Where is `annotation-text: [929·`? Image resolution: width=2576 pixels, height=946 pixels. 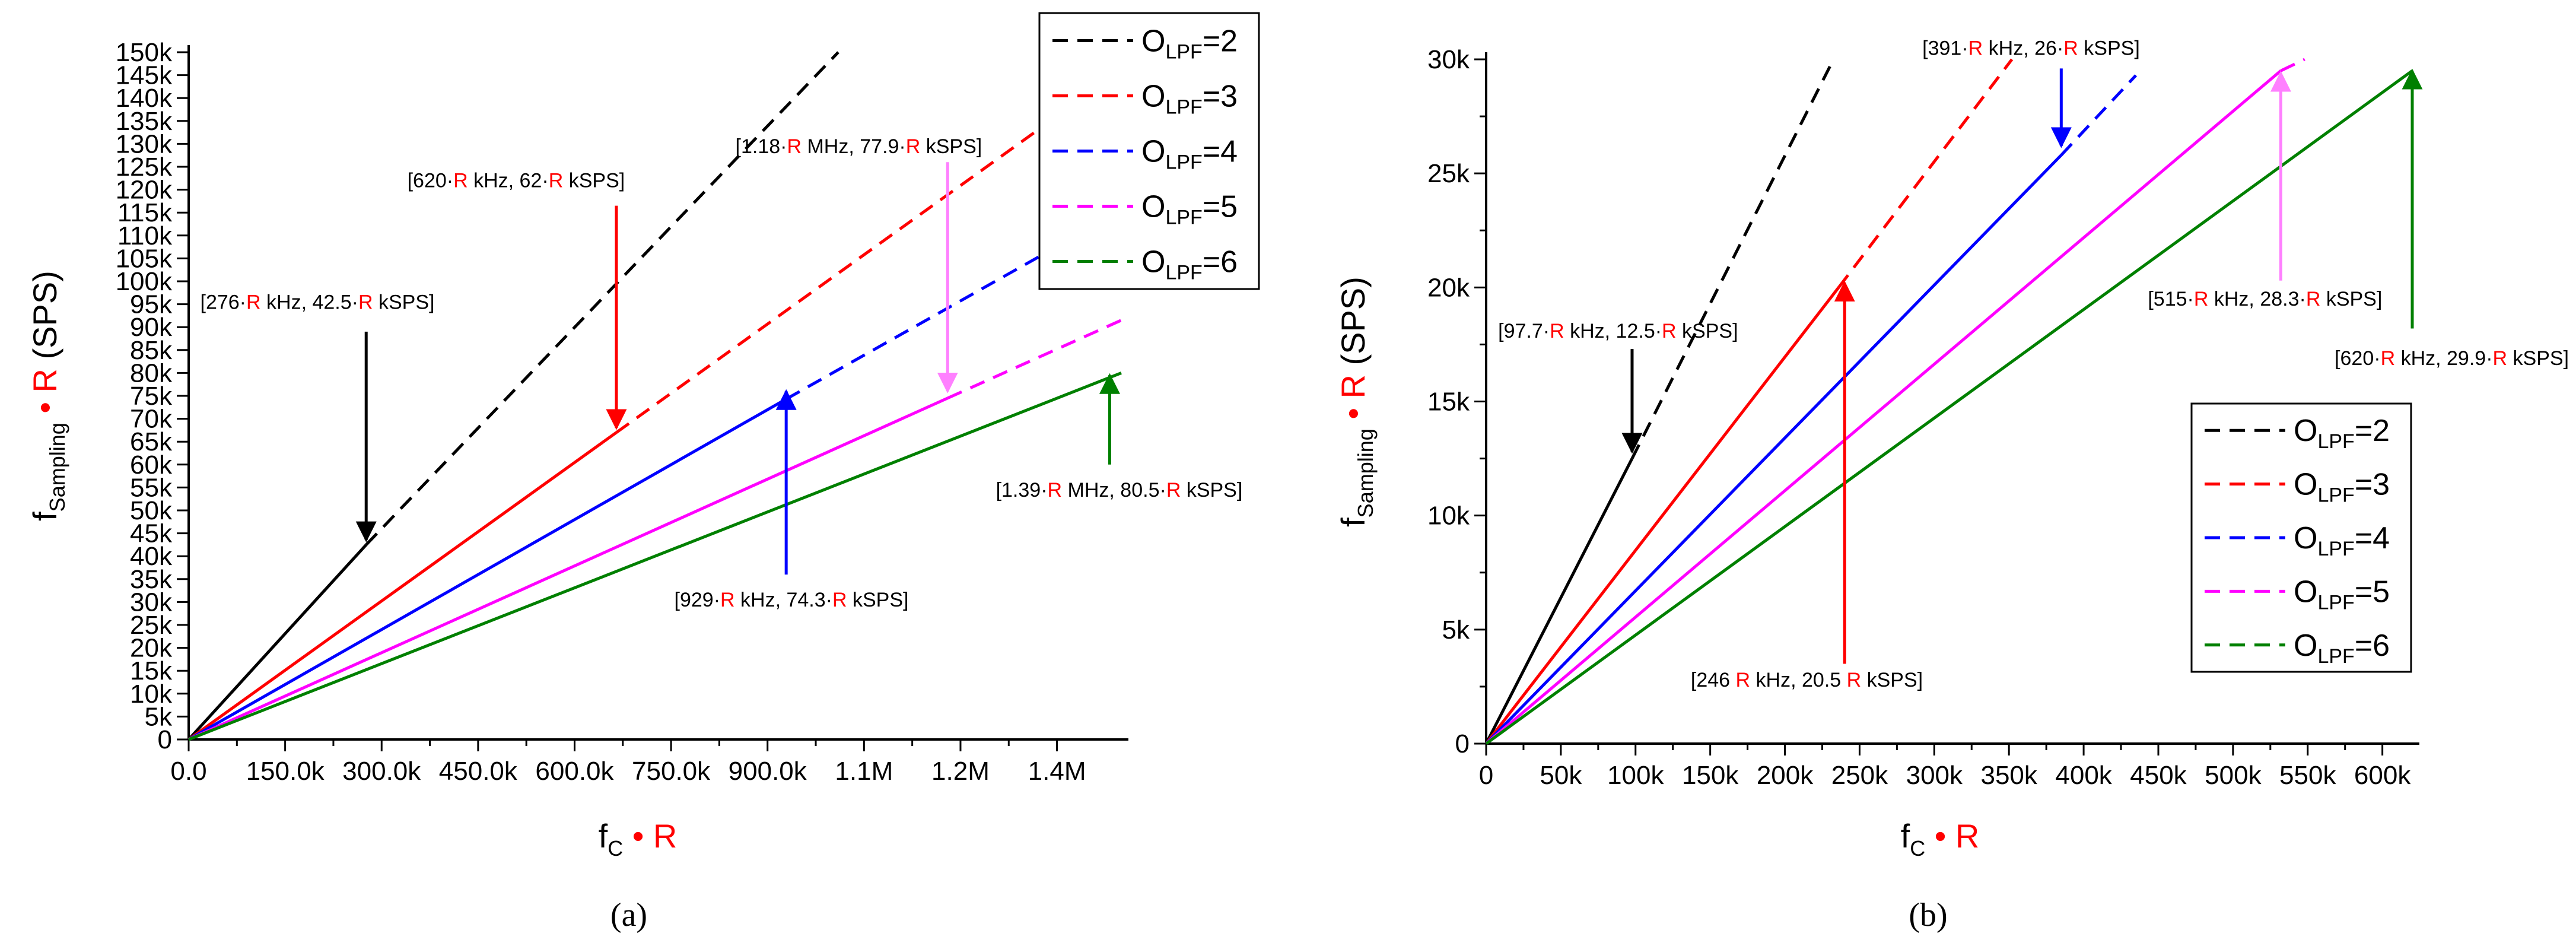
annotation-text: [929· is located at coordinates (698, 600).